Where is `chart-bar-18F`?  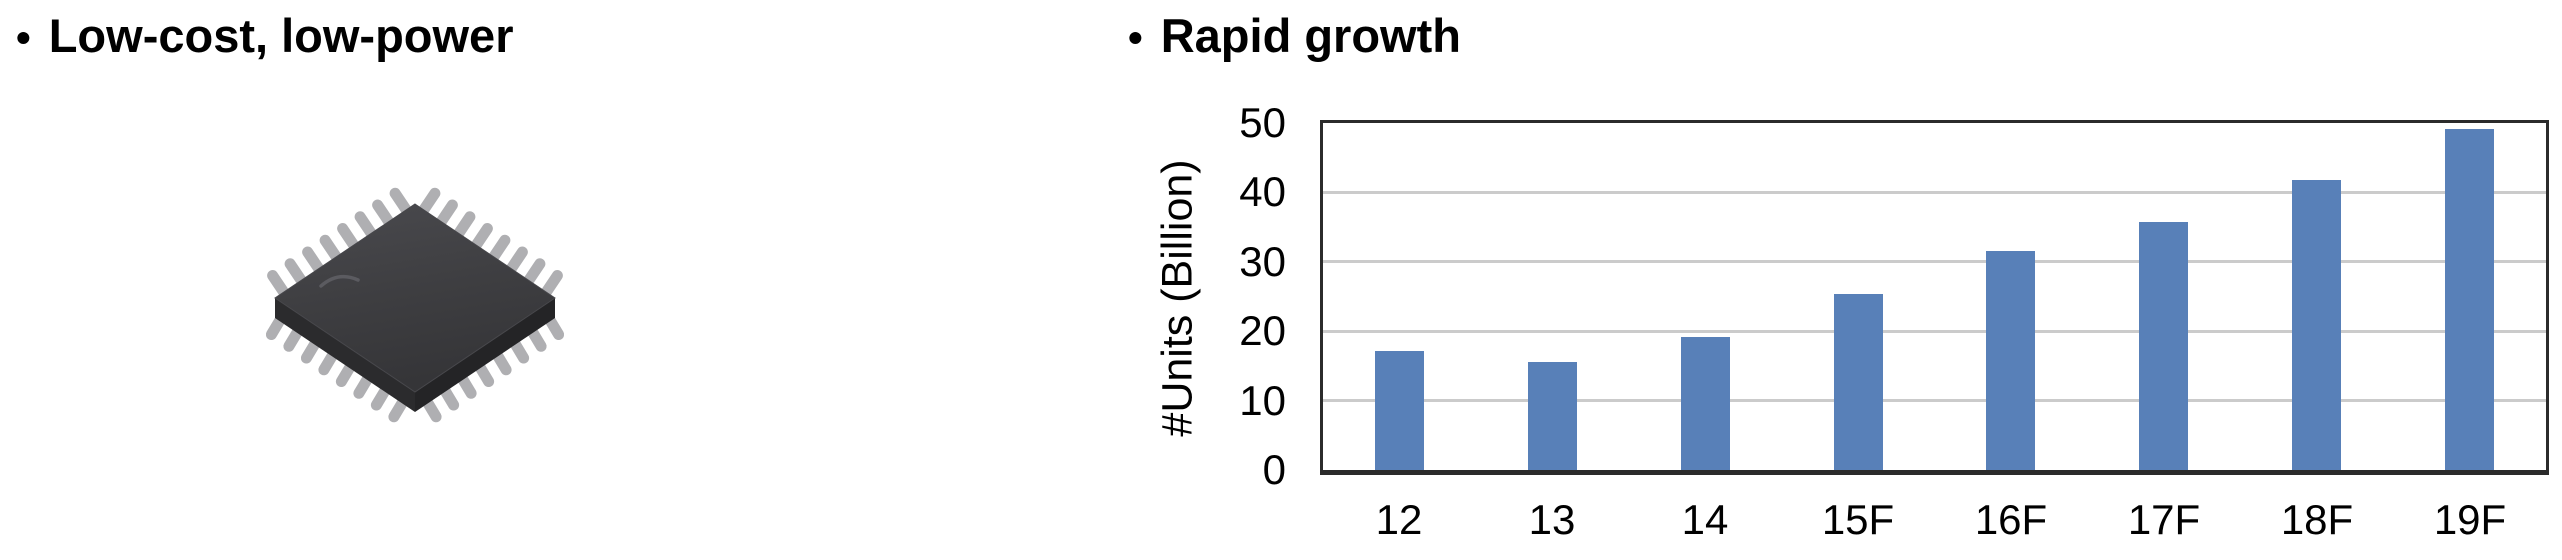 chart-bar-18F is located at coordinates (2317, 324).